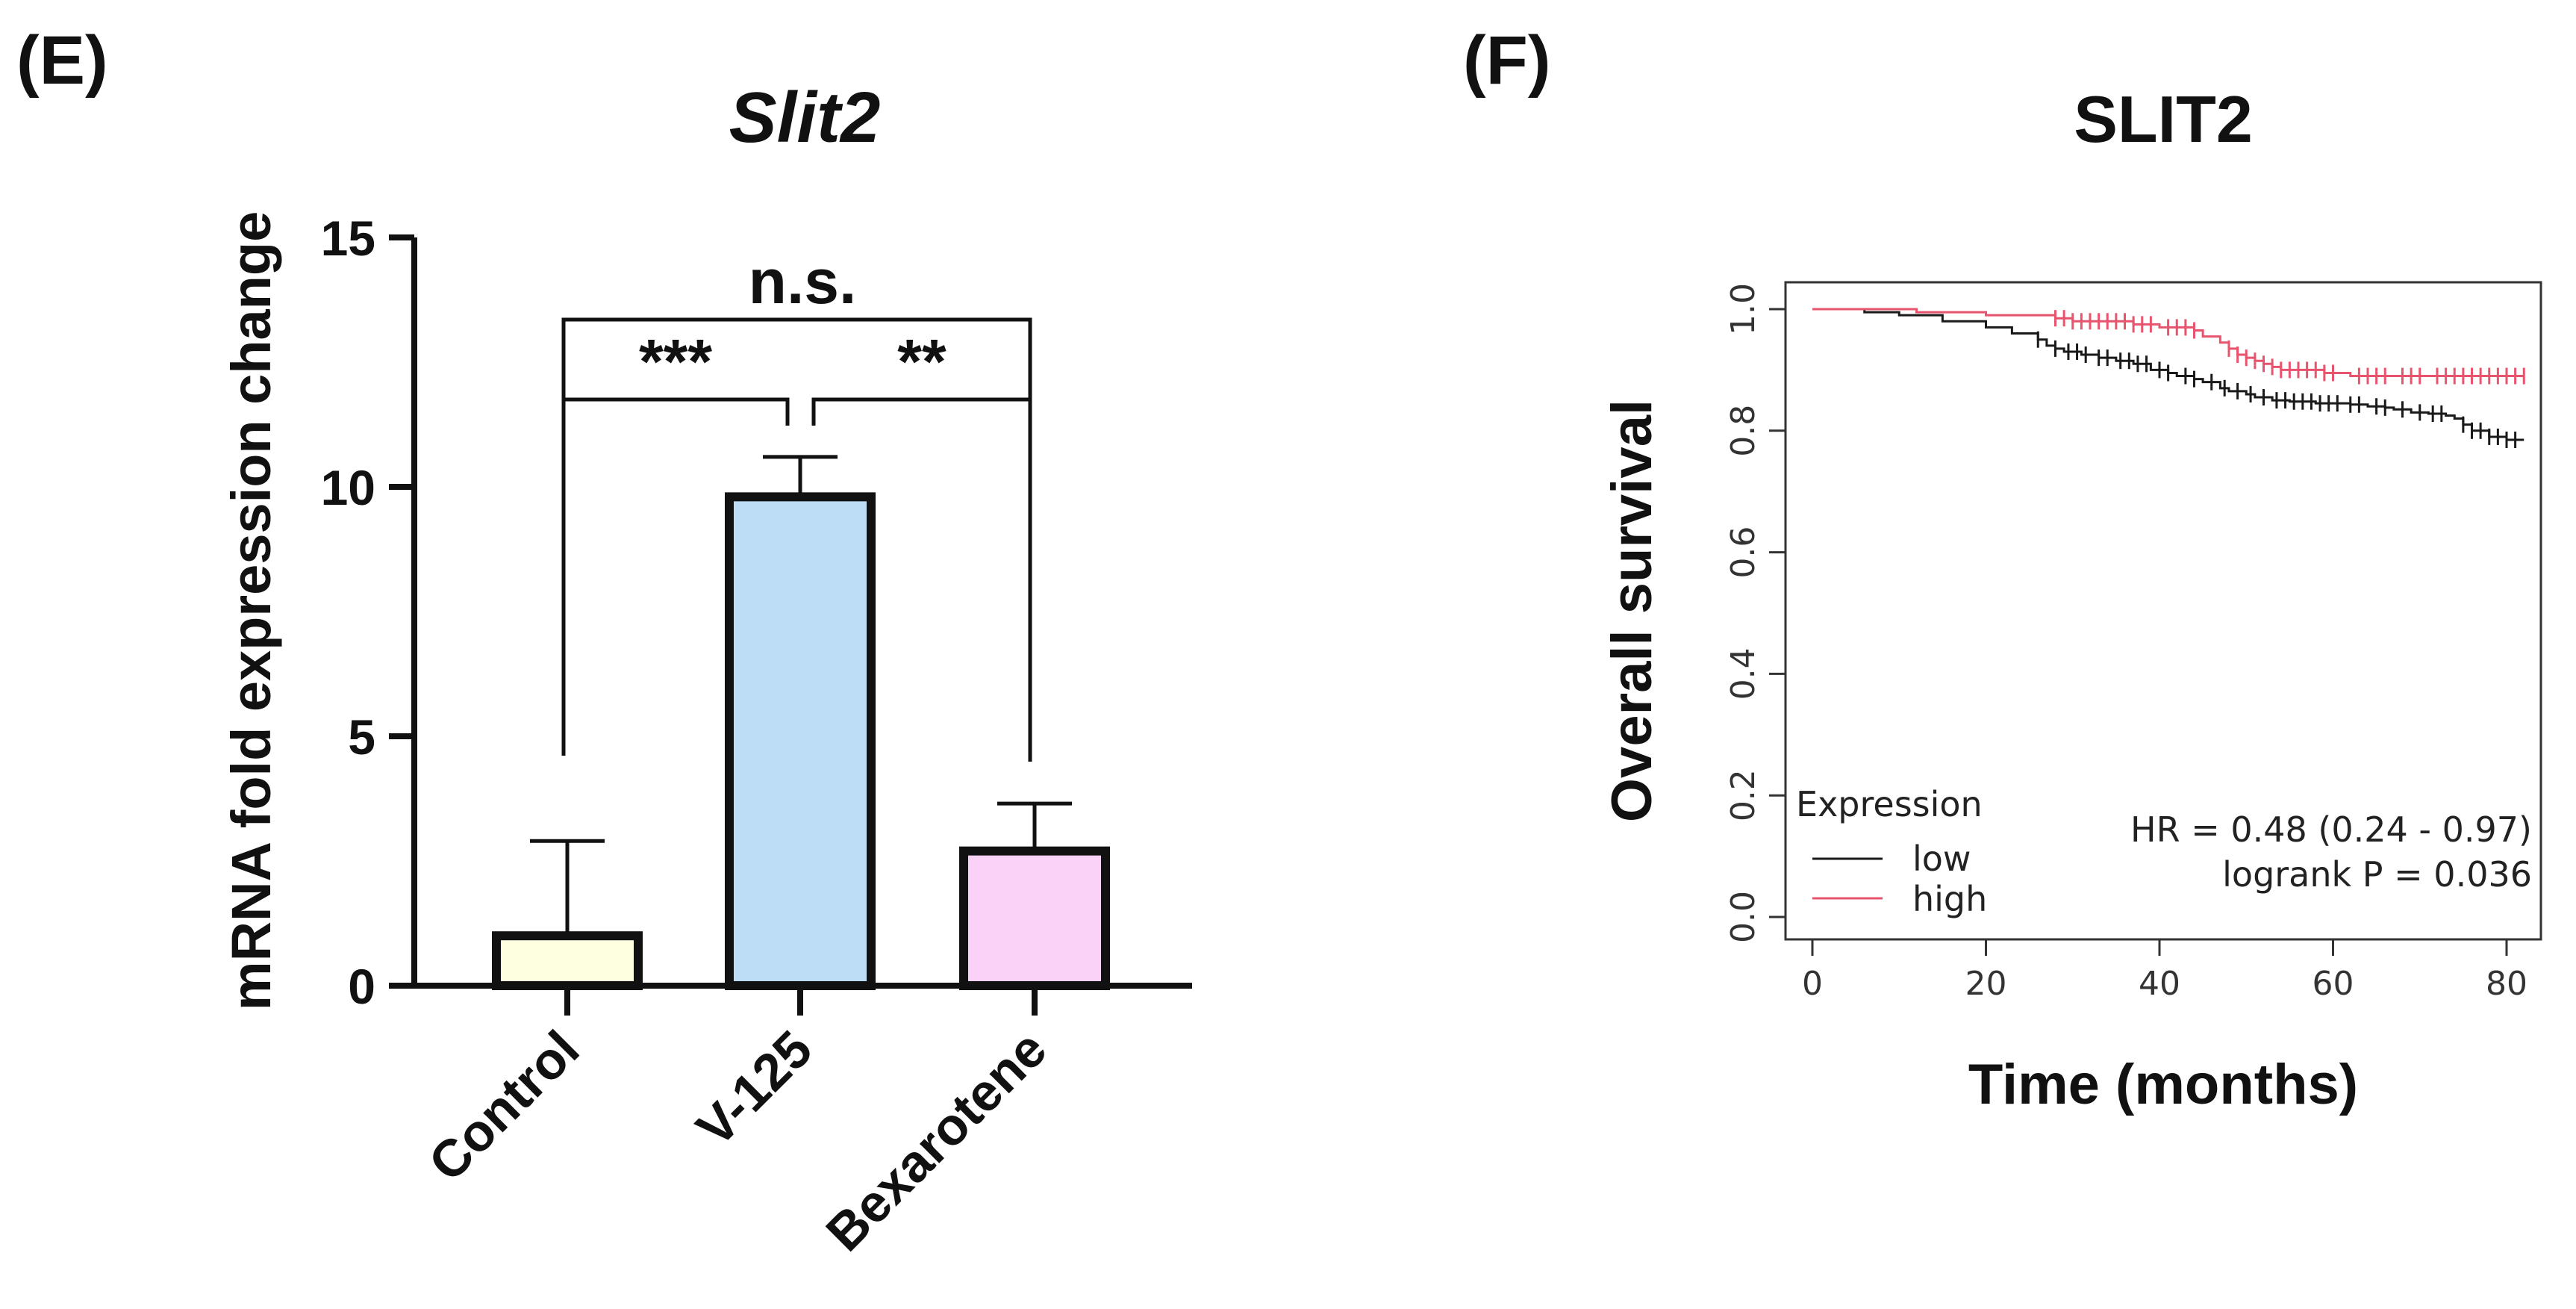 The width and height of the screenshot is (2576, 1309). What do you see at coordinates (361, 737) in the screenshot?
I see `y-tick-label: 5` at bounding box center [361, 737].